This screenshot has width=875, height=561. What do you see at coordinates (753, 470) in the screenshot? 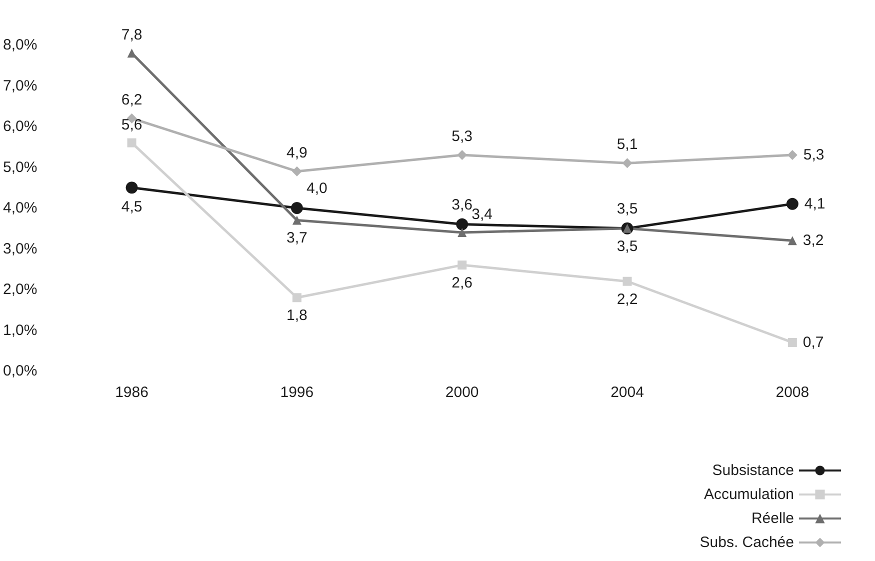
I see `legend-label: Subsistance` at bounding box center [753, 470].